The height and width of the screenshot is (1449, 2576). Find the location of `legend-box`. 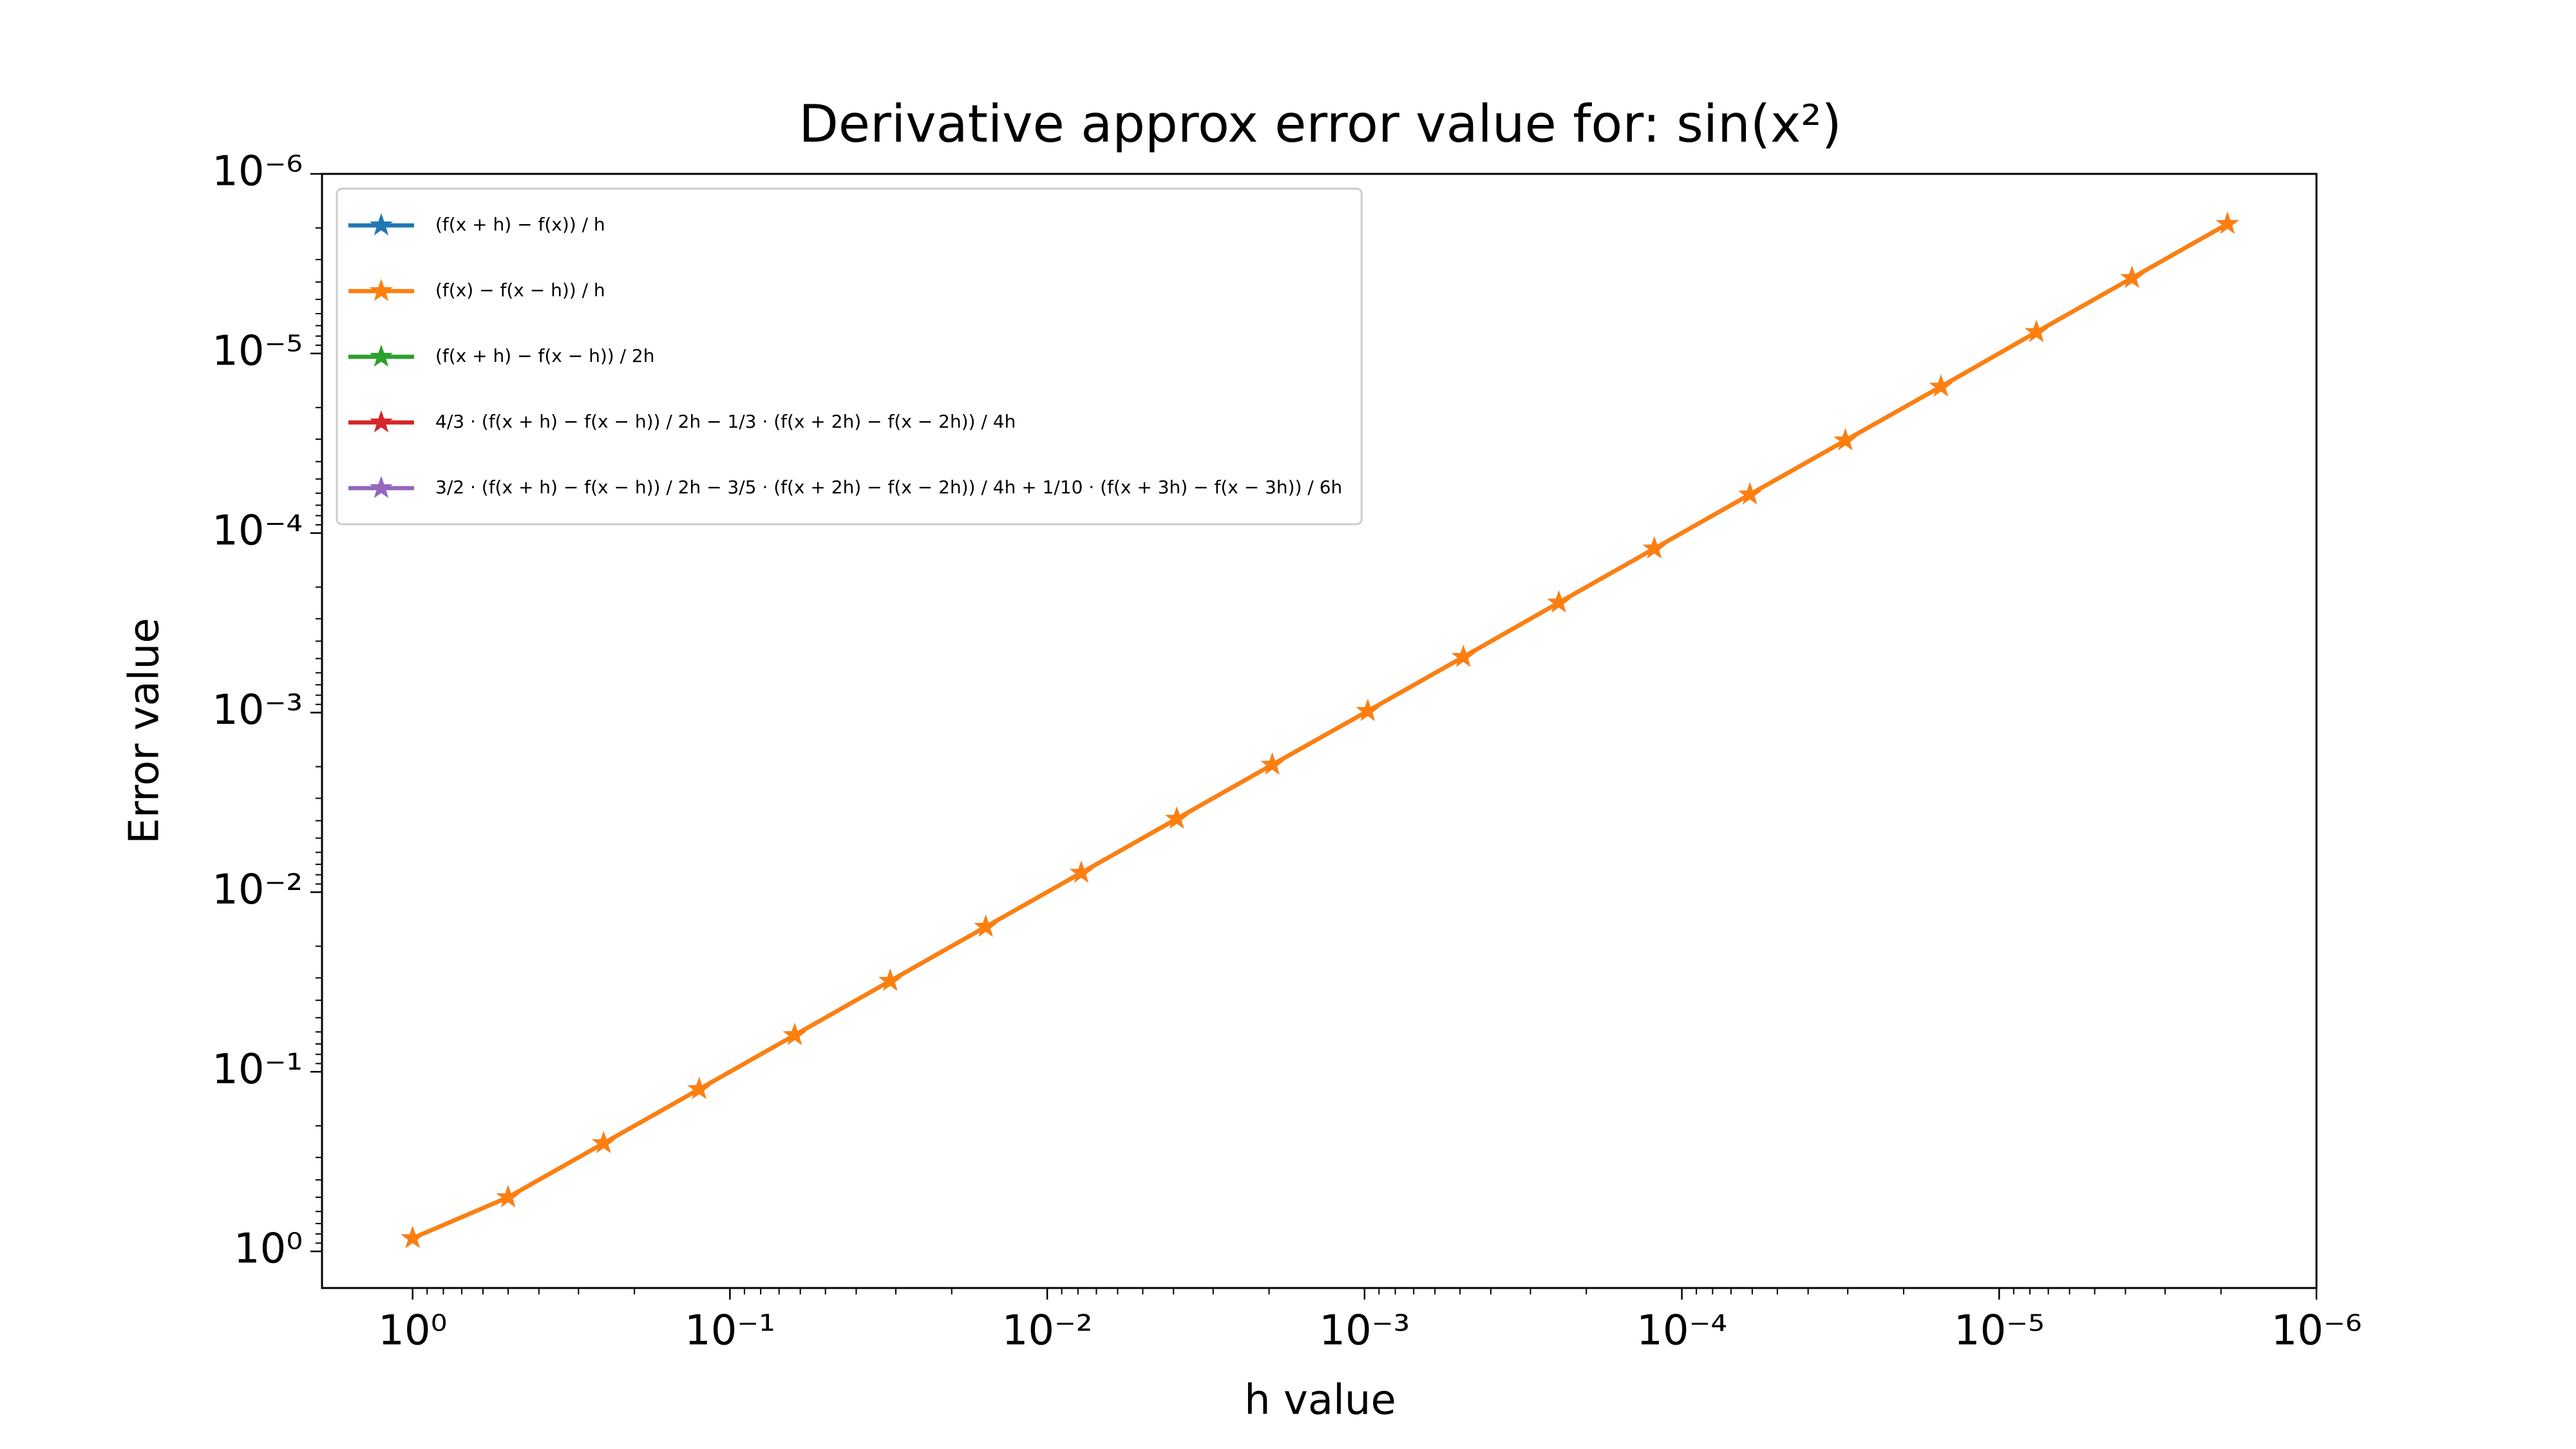

legend-box is located at coordinates (849, 356).